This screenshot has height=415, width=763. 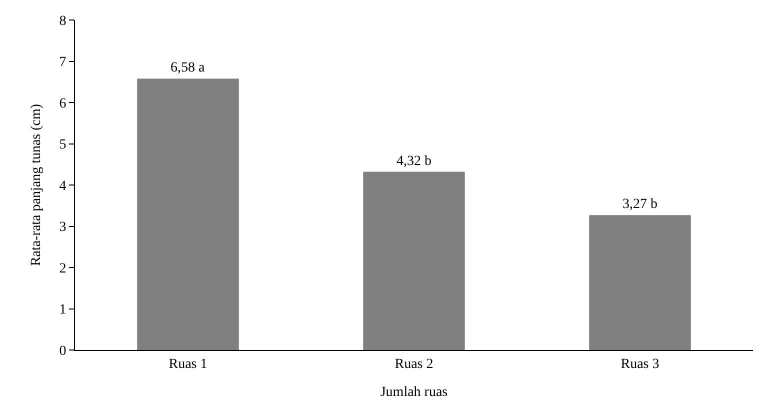 I want to click on y-tick-label: 7, so click(x=62, y=62).